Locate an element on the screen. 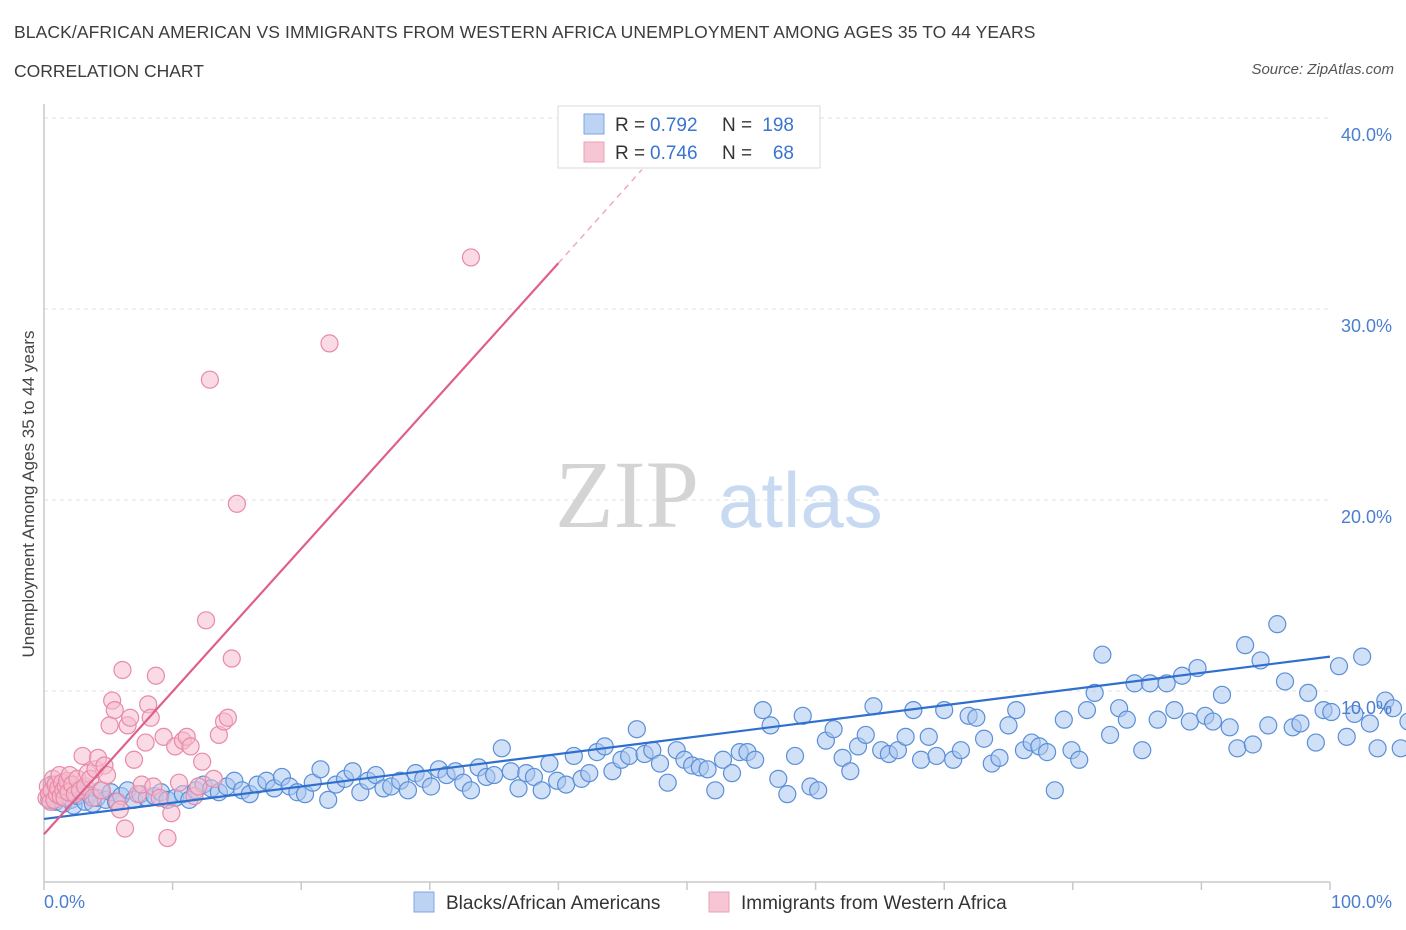  watermark: ZIP atlas is located at coordinates (719, 494).